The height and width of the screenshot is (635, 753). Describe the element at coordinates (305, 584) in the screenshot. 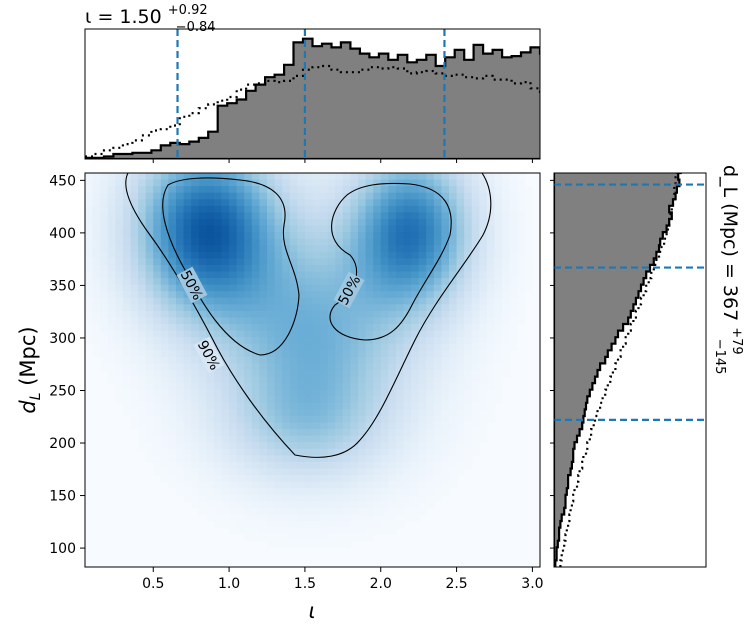

I see `x-tick-label: 1.5` at that location.